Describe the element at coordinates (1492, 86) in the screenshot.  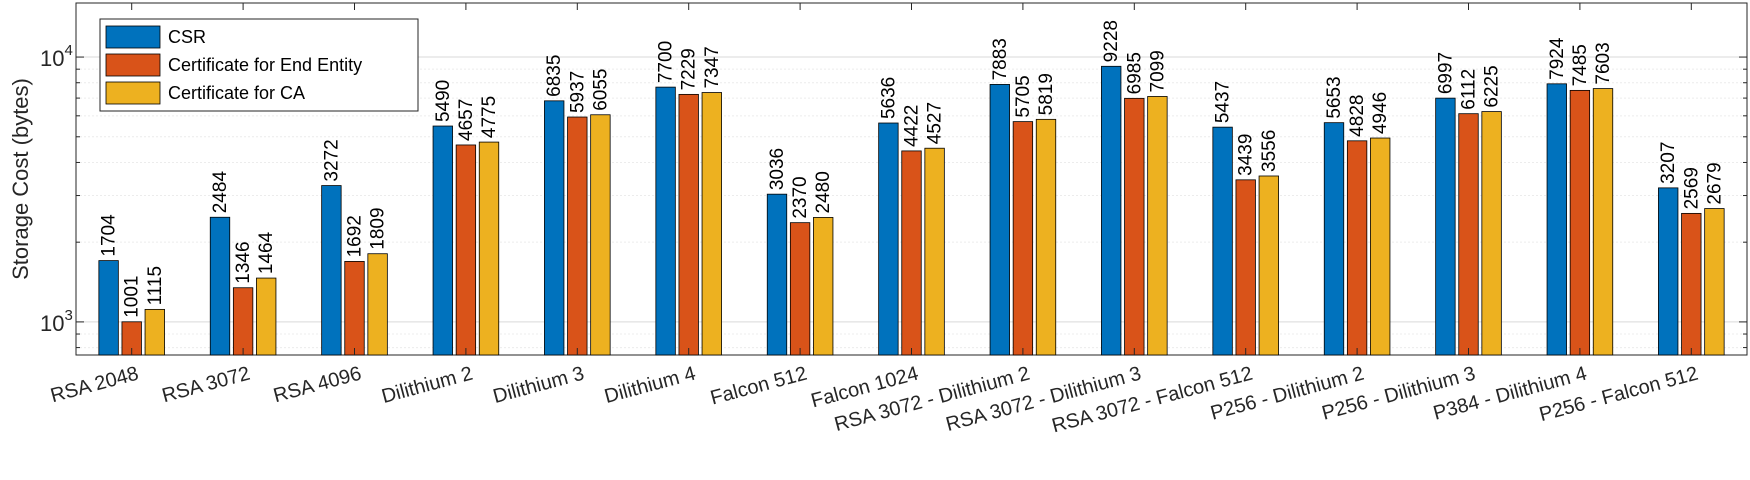
I see `data-label: 6225` at that location.